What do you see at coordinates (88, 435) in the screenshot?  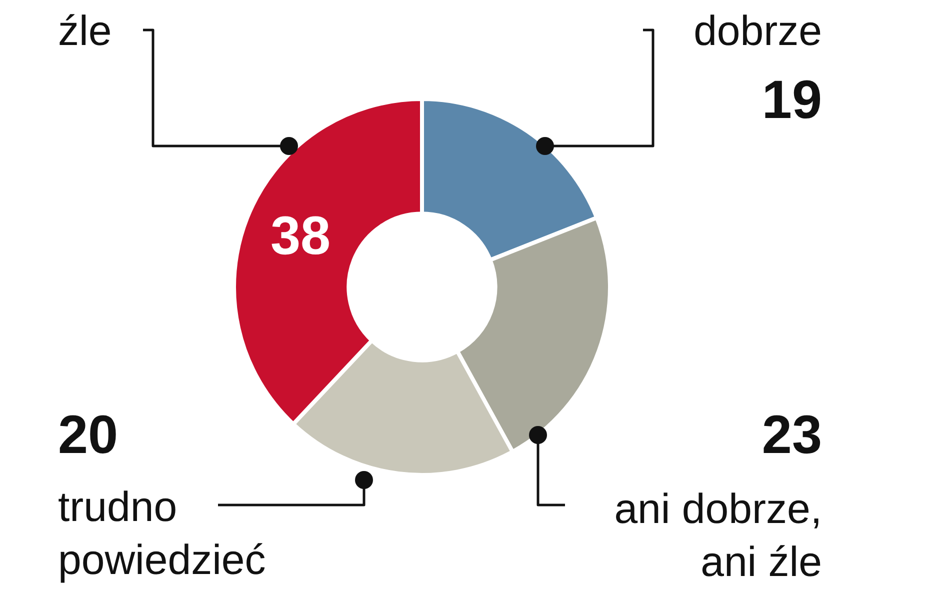 I see `data-label: 20` at bounding box center [88, 435].